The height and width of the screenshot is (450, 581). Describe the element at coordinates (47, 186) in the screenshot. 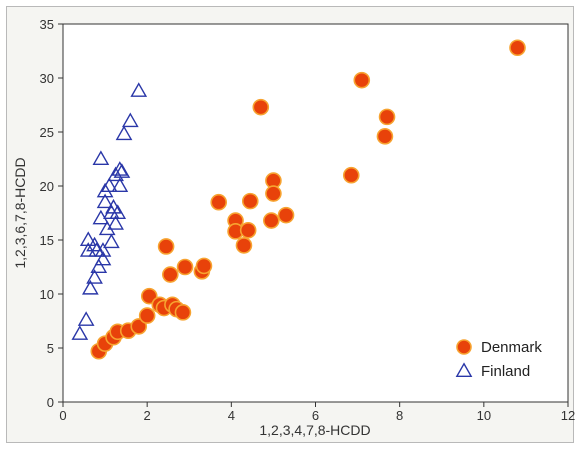

I see `y-tick-label: 20` at that location.